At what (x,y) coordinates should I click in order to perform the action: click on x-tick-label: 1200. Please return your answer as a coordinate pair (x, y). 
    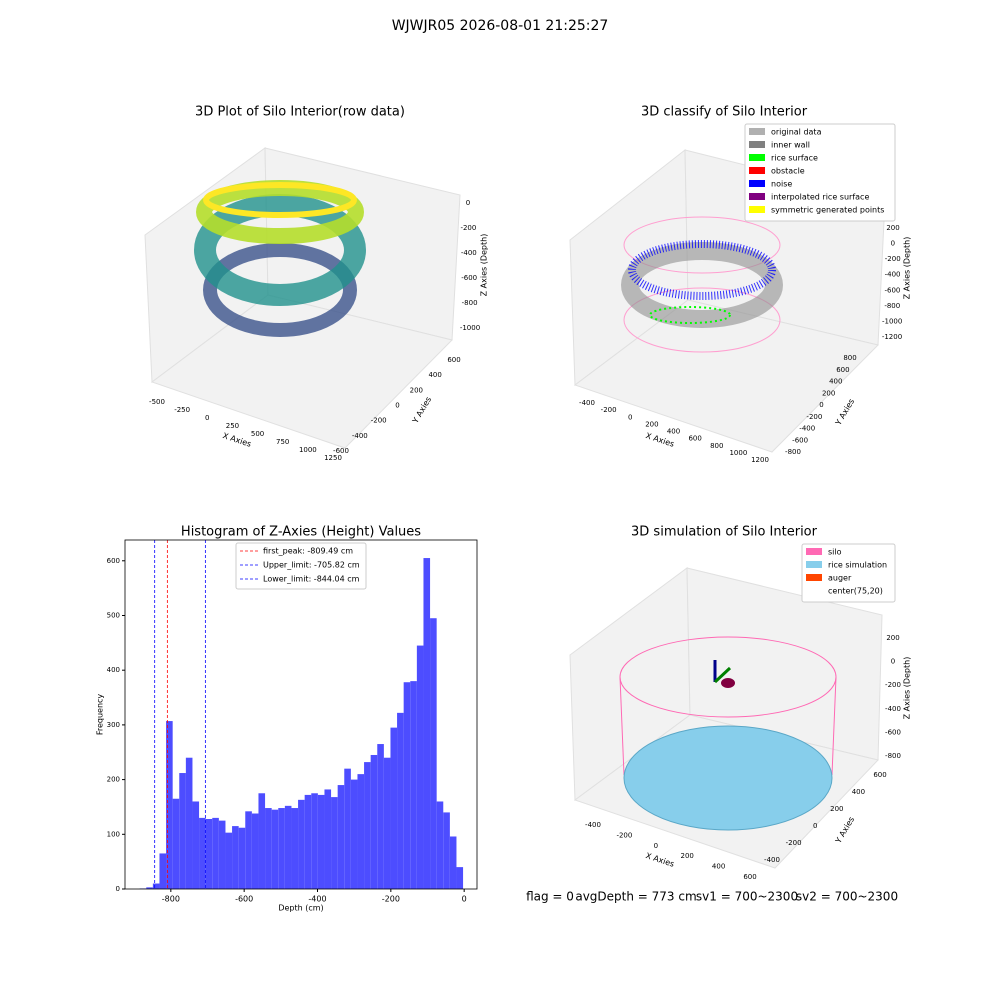
    Looking at the image, I should click on (760, 460).